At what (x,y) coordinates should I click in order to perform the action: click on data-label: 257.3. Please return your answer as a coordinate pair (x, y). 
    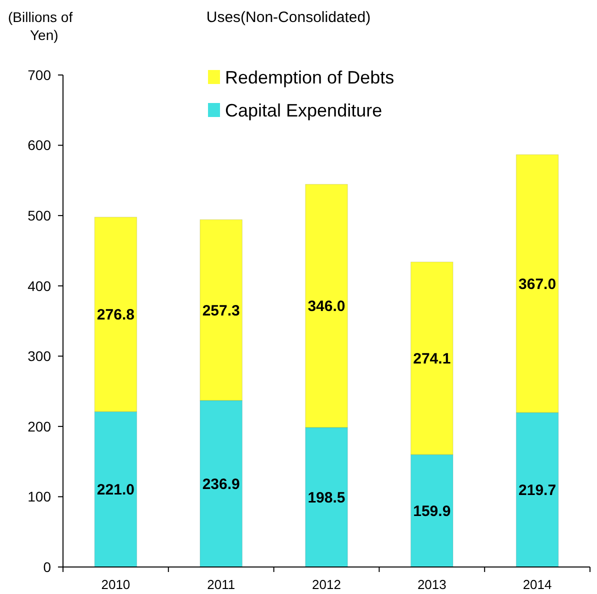
    Looking at the image, I should click on (221, 311).